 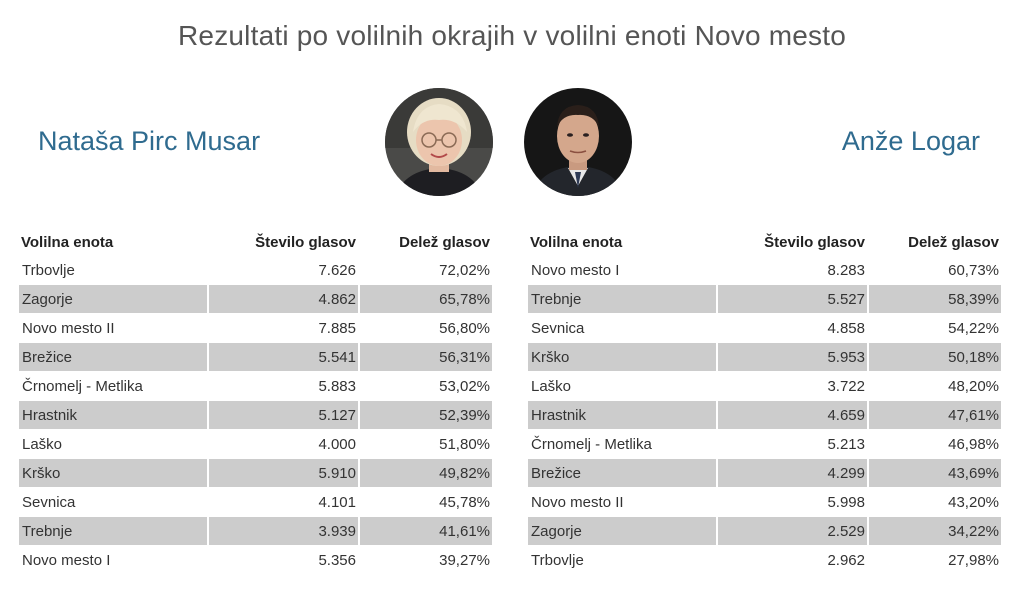 What do you see at coordinates (149, 141) in the screenshot?
I see `candidate-left-name: Nataša Pirc Musar` at bounding box center [149, 141].